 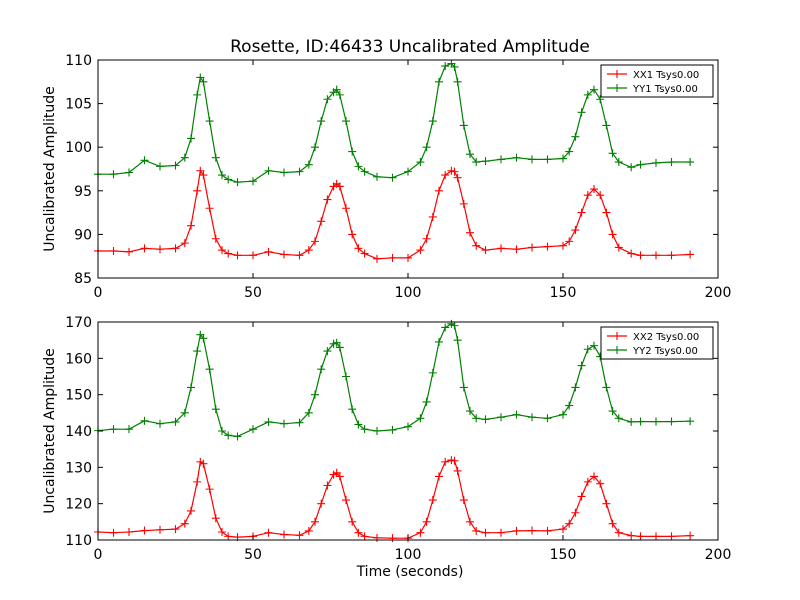 What do you see at coordinates (666, 337) in the screenshot?
I see `legend-label: XX2 Tsys0.00` at bounding box center [666, 337].